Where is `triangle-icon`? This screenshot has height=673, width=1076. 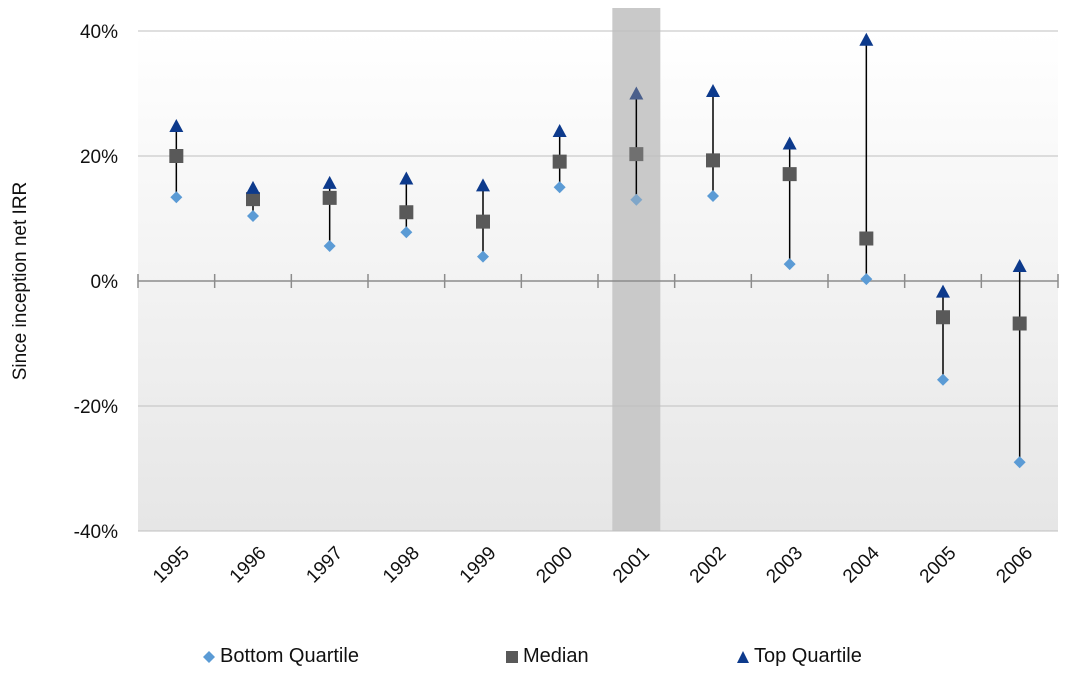
triangle-icon is located at coordinates (743, 656).